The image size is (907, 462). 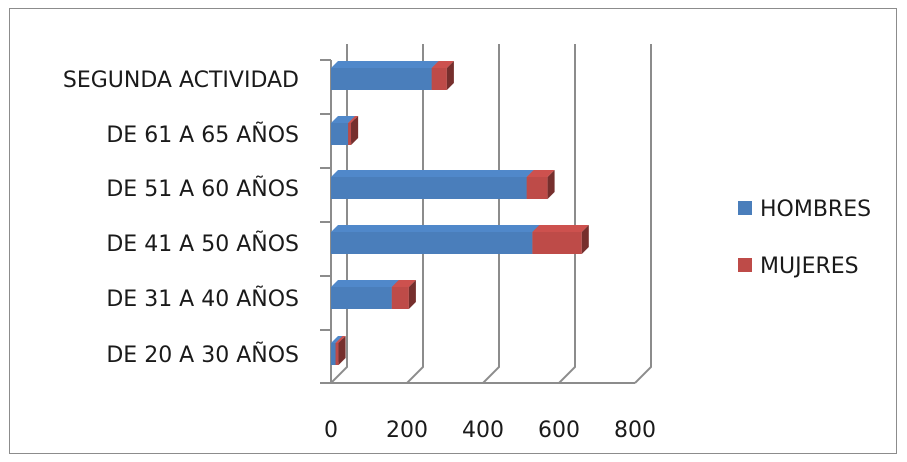 What do you see at coordinates (202, 134) in the screenshot?
I see `category-label: DE 61 A 65 AÑOS` at bounding box center [202, 134].